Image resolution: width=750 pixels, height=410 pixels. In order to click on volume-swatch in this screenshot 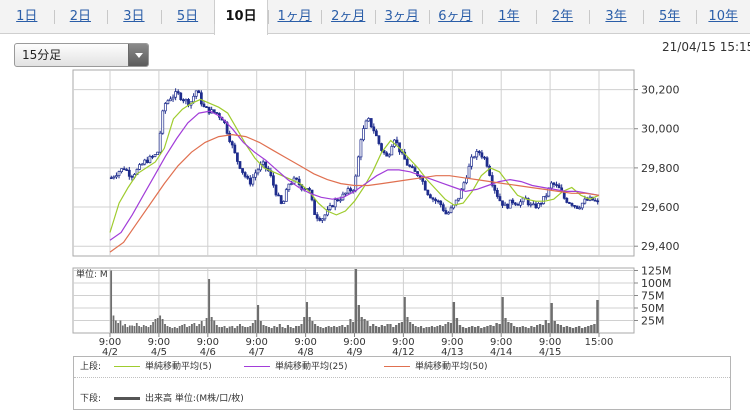, I will do `click(127, 398)`.